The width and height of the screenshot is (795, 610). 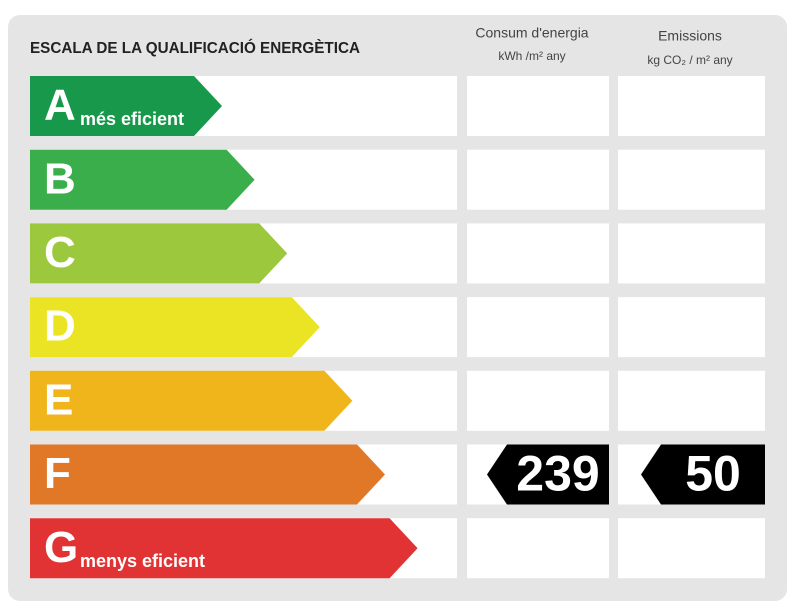 What do you see at coordinates (195, 47) in the screenshot?
I see `title: ESCALA DE LA QUALIFICACIÓ ENERGÈTICA` at bounding box center [195, 47].